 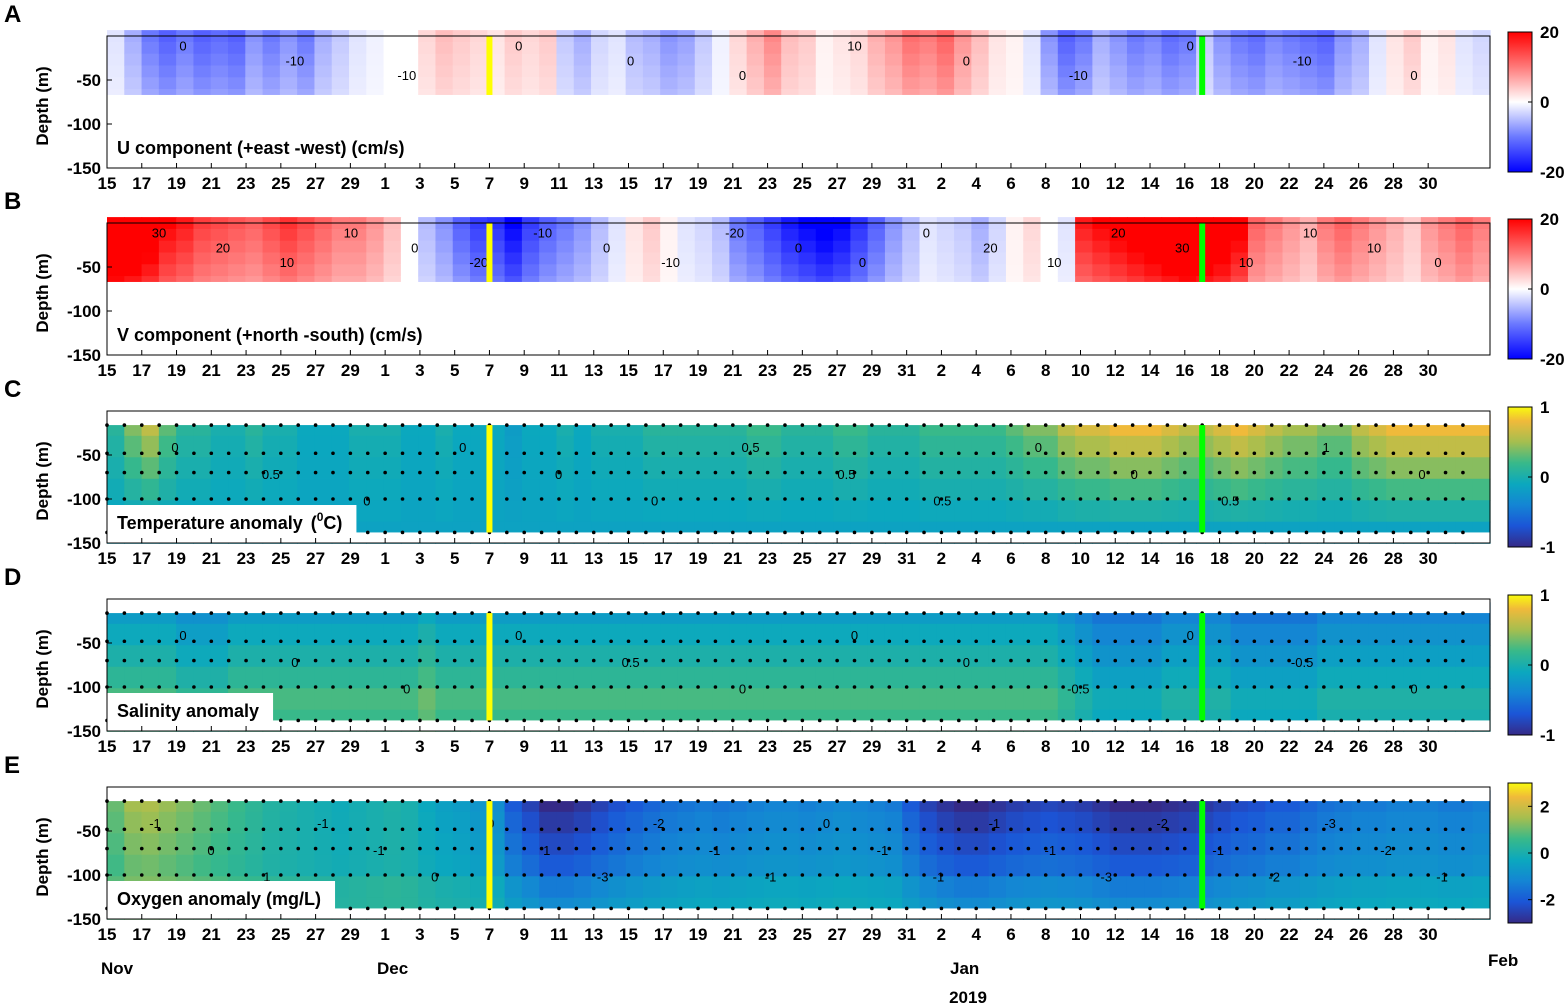 What do you see at coordinates (315, 558) in the screenshot?
I see `x-tick-label: 27` at bounding box center [315, 558].